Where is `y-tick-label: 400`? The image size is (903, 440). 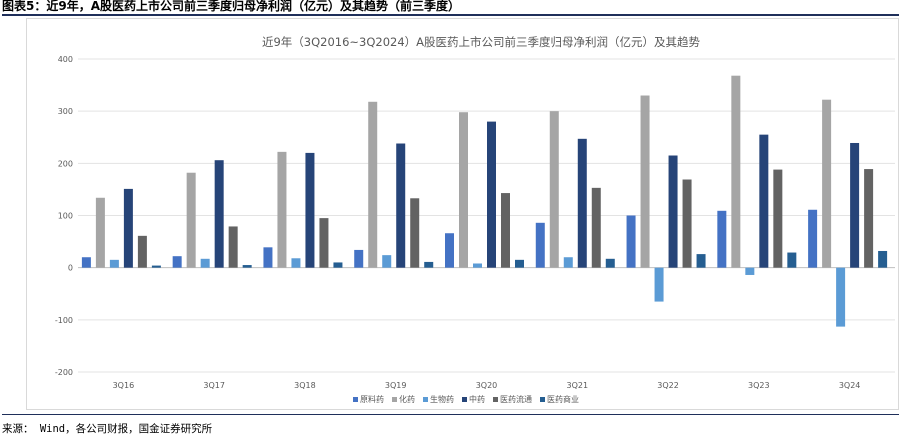 y-tick-label: 400 is located at coordinates (65, 59).